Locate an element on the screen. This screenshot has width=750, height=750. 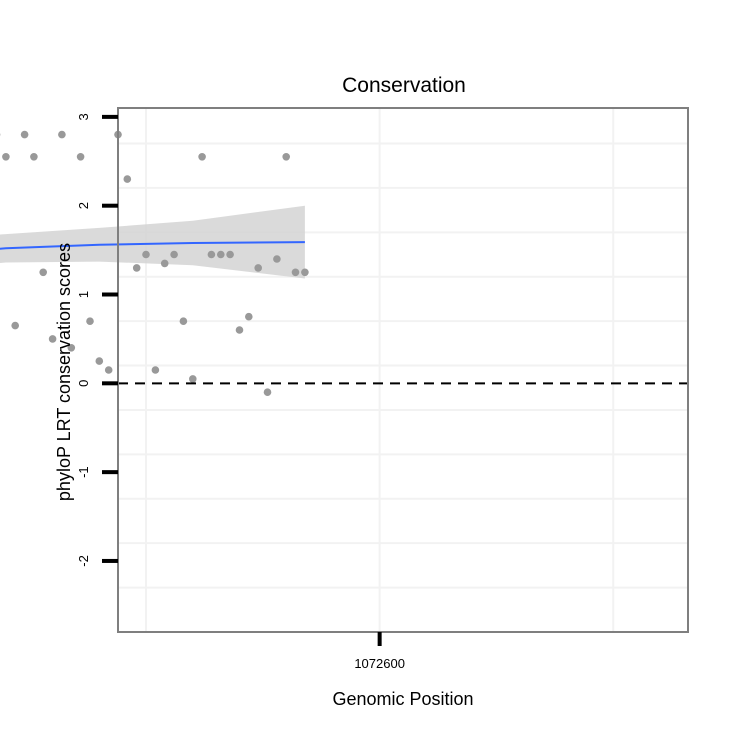
y-tick-label: 0 is located at coordinates (83, 383).